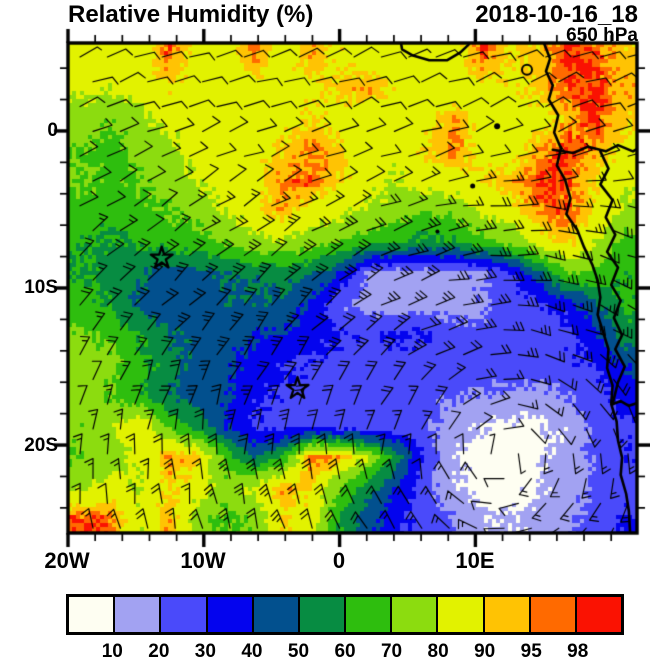  Describe the element at coordinates (485, 651) in the screenshot. I see `colorbar-level-label: 90` at that location.